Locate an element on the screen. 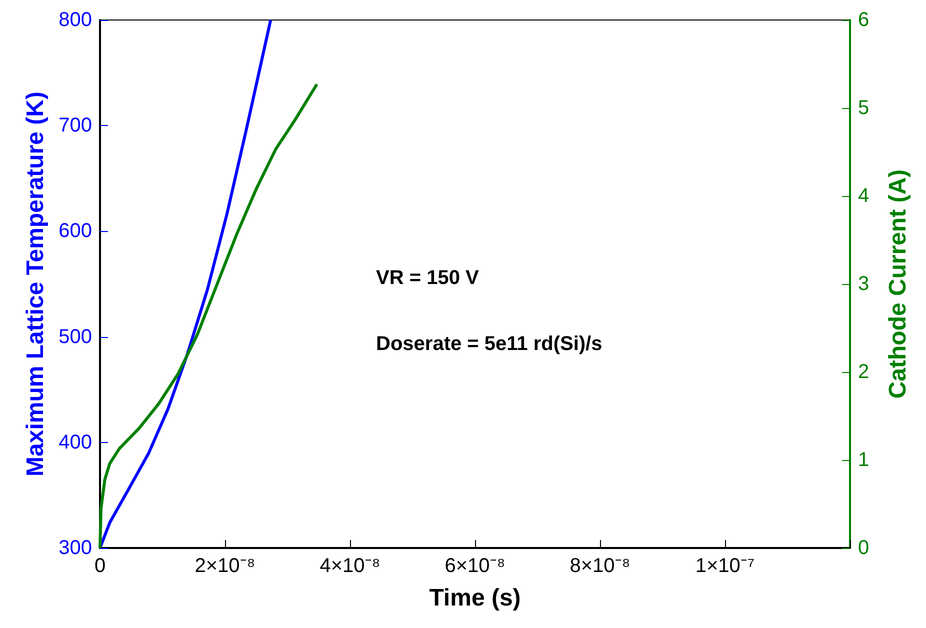  annotation: VR = 150 V is located at coordinates (428, 278).